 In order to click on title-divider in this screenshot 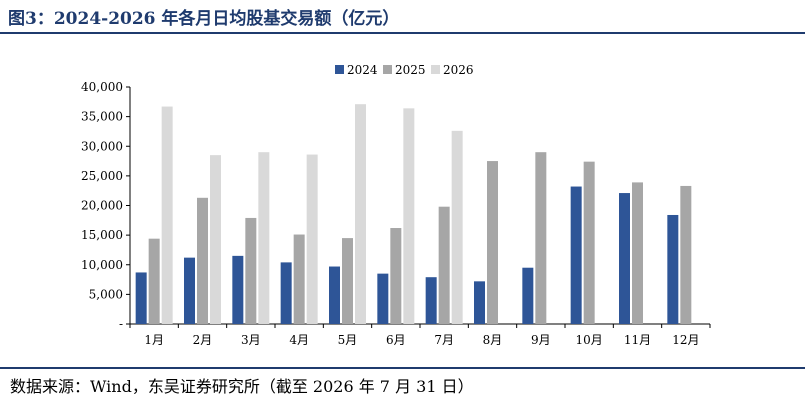, I will do `click(402, 33)`.